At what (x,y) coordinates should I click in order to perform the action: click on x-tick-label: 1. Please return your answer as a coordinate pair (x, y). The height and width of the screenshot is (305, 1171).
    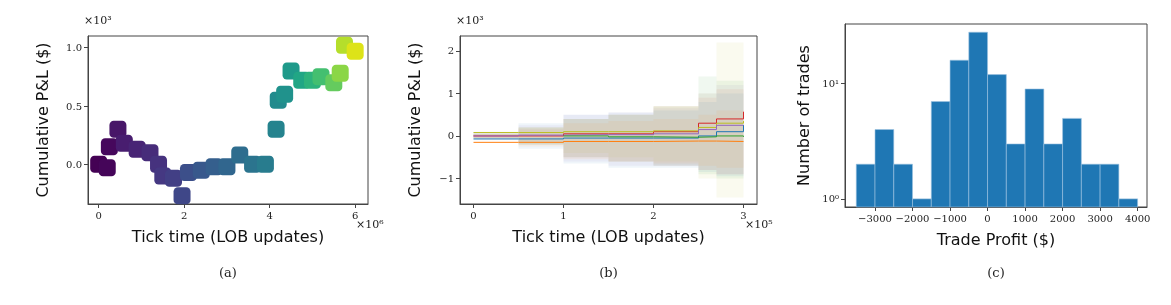
    Looking at the image, I should click on (563, 215).